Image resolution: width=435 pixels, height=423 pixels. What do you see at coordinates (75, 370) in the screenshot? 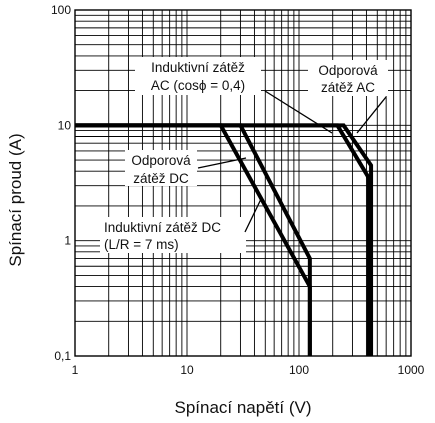
I see `x-tick-label-0: 1` at bounding box center [75, 370].